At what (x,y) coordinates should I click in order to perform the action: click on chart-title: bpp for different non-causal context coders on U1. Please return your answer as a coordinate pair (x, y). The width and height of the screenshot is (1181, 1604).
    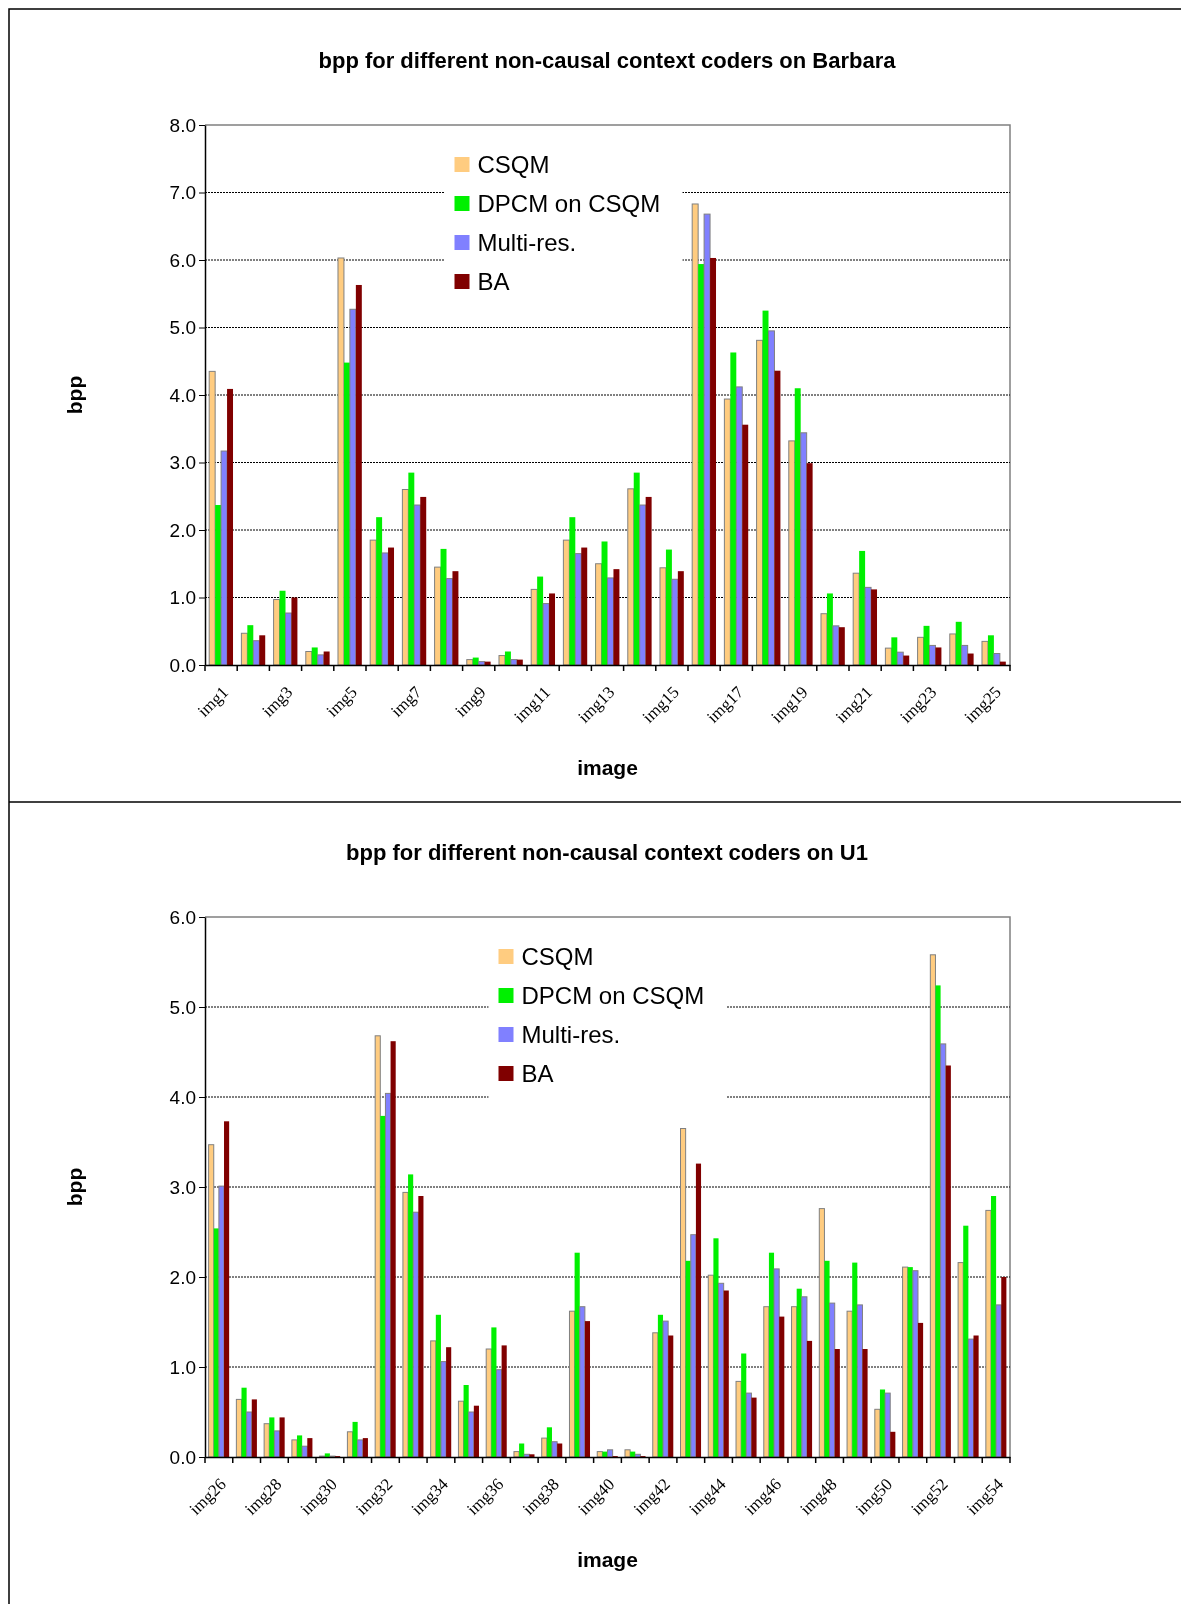
    Looking at the image, I should click on (607, 852).